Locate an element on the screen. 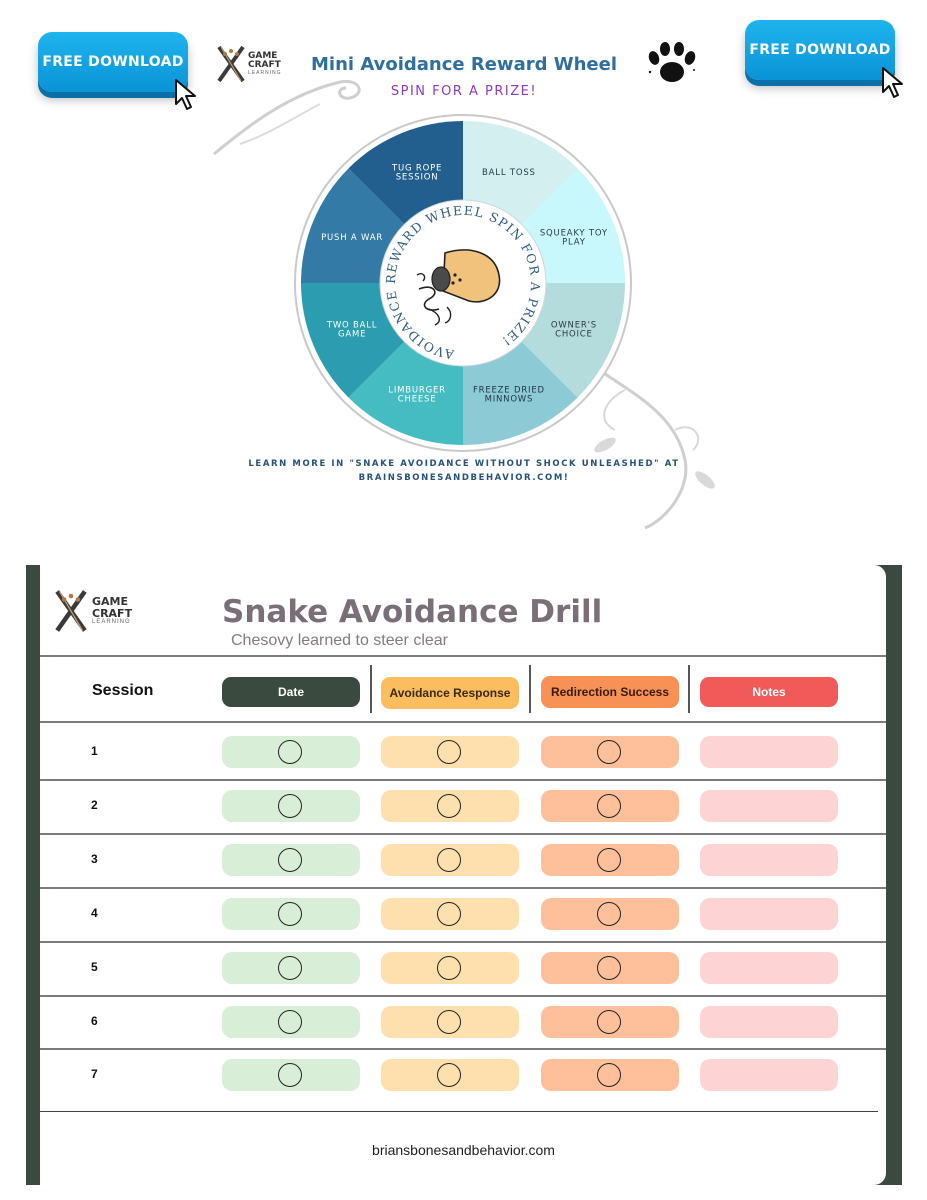 This screenshot has height=1200, width=927. wheel-subtitle: SPIN FOR A PRIZE! is located at coordinates (464, 91).